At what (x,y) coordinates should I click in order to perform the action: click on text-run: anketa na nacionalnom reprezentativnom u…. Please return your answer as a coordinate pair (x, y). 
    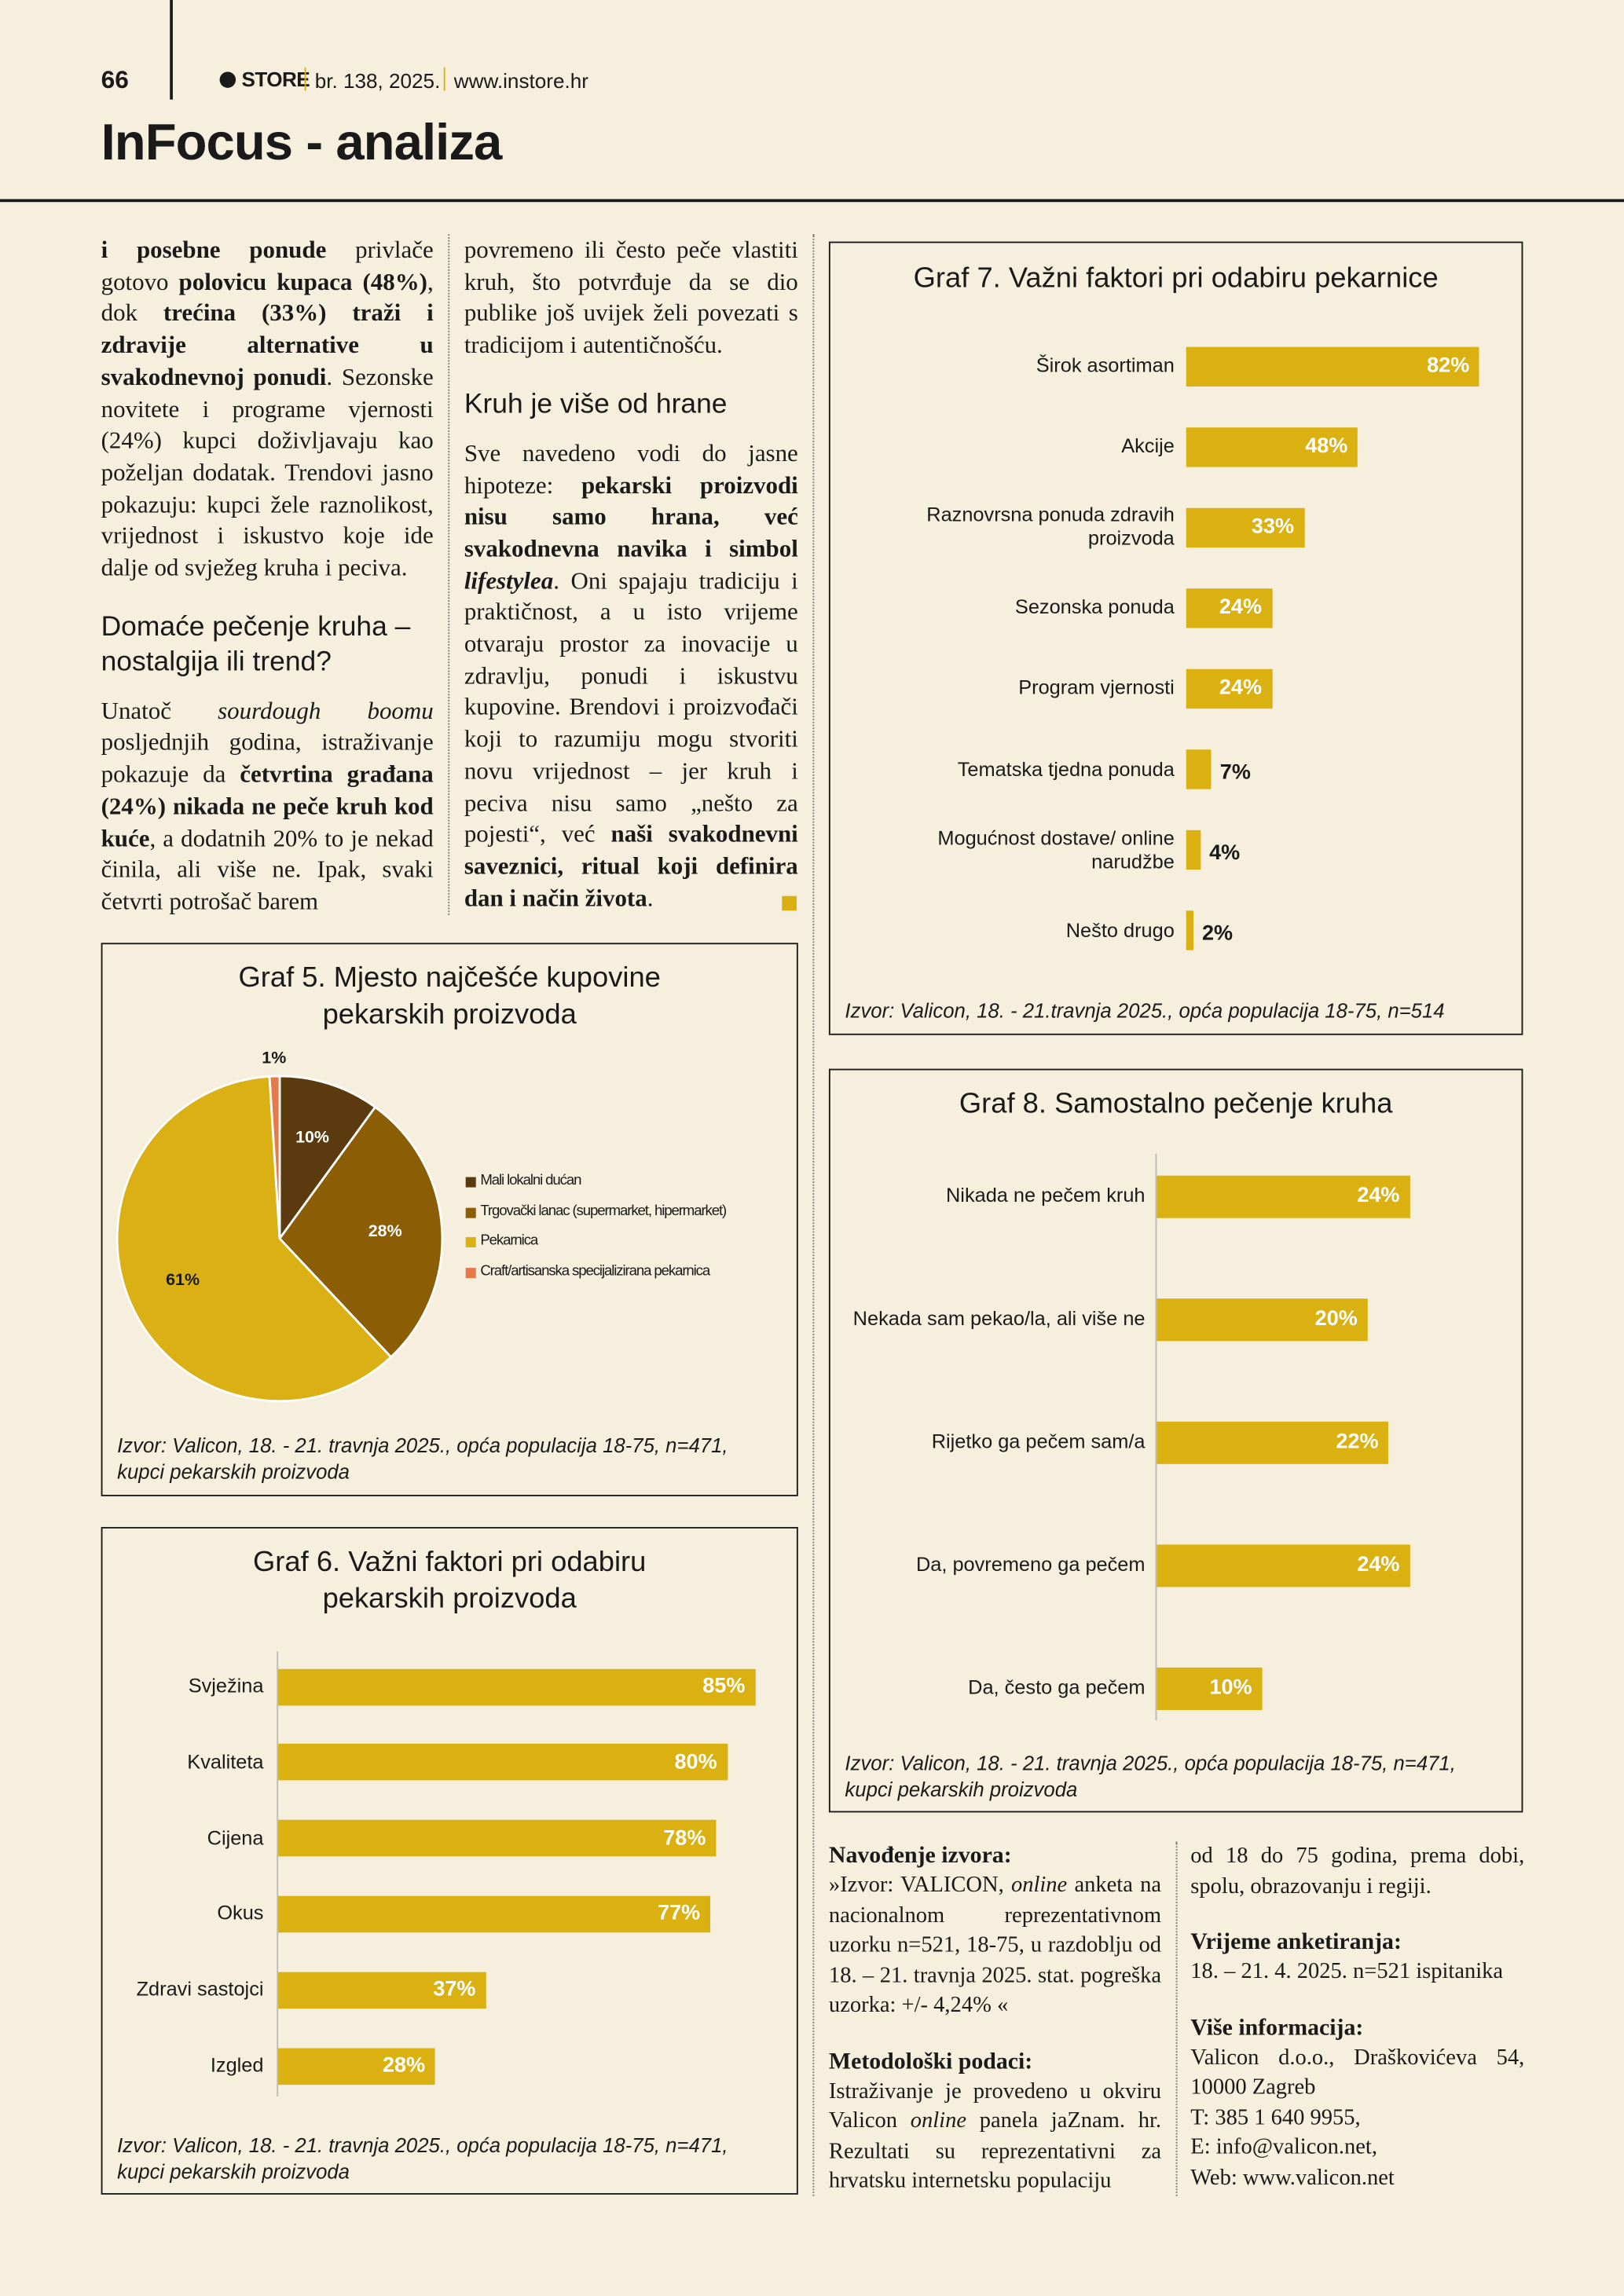
    Looking at the image, I should click on (995, 1945).